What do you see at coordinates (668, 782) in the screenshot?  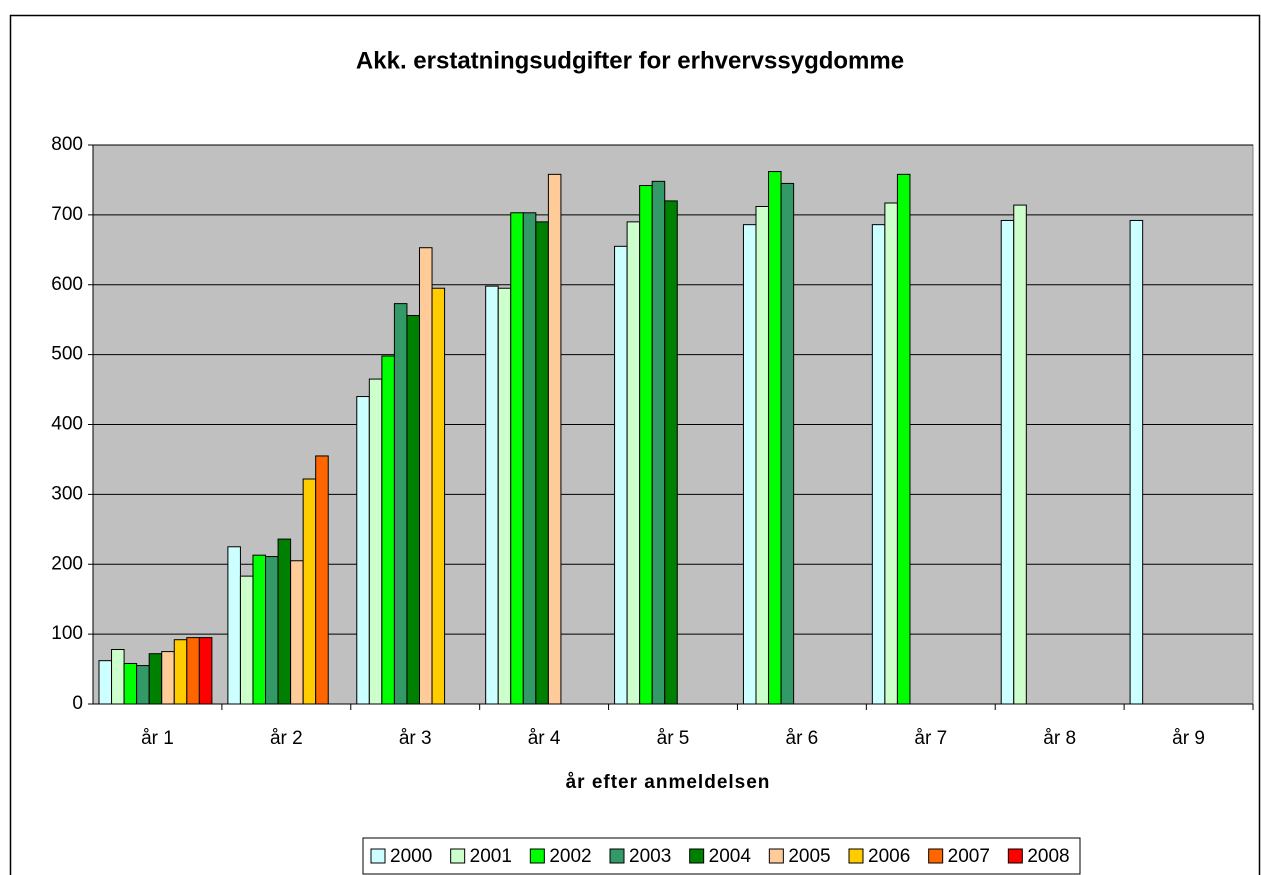 I see `x-axis-label: år efter anmeldelsen` at bounding box center [668, 782].